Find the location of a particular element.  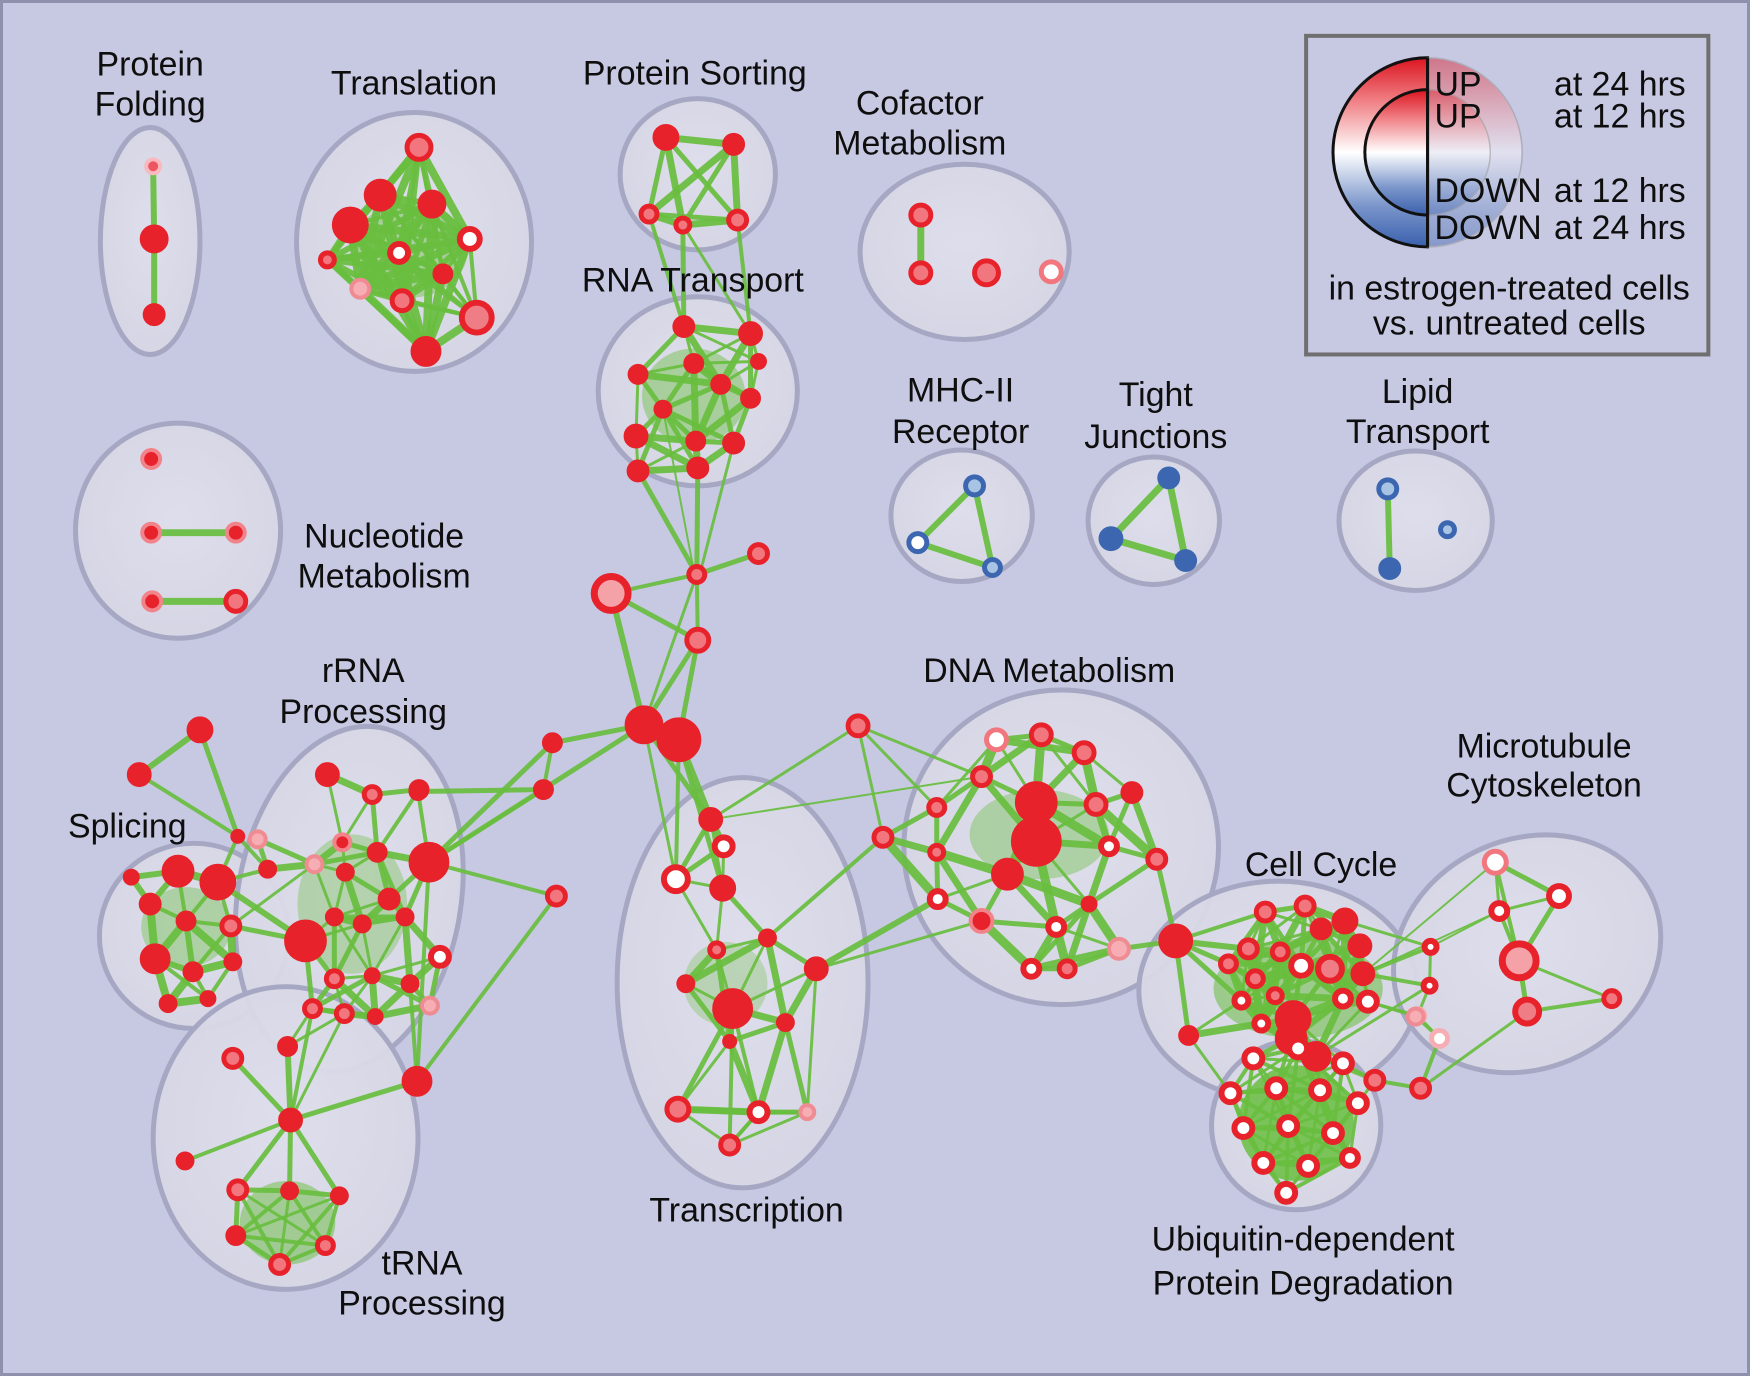

cluster-label-rrna-processing: Processing is located at coordinates (363, 712).